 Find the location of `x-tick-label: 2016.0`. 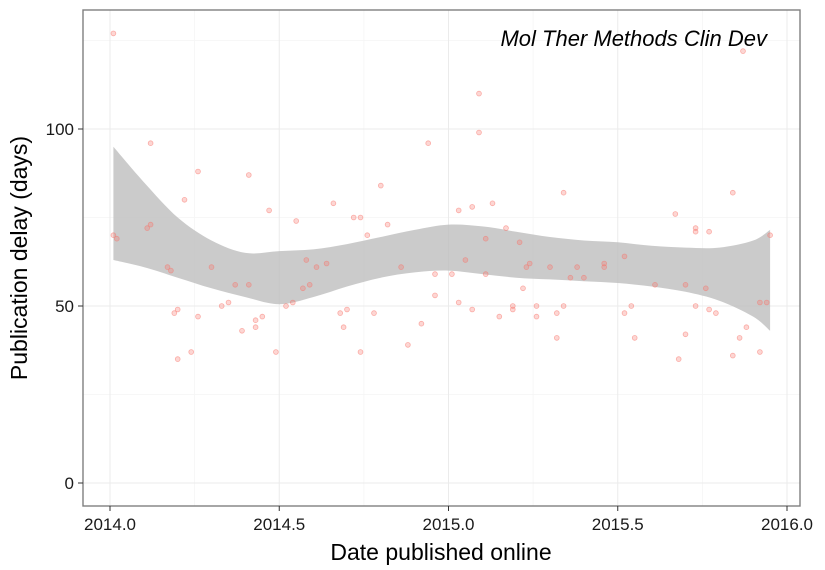

x-tick-label: 2016.0 is located at coordinates (787, 524).